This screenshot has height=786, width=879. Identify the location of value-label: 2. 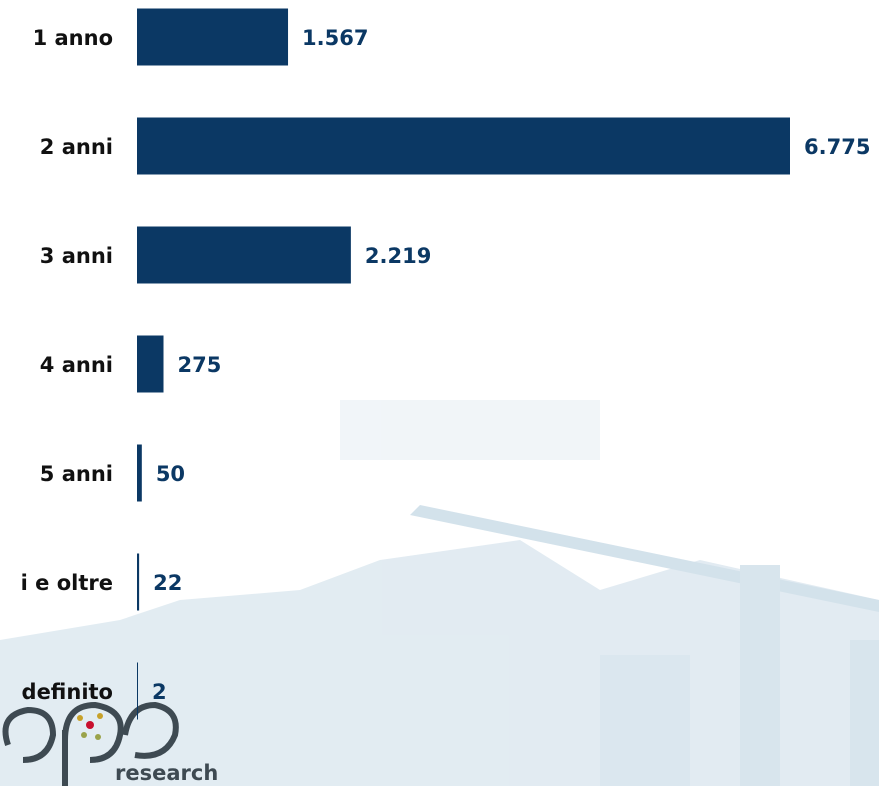
(159, 692).